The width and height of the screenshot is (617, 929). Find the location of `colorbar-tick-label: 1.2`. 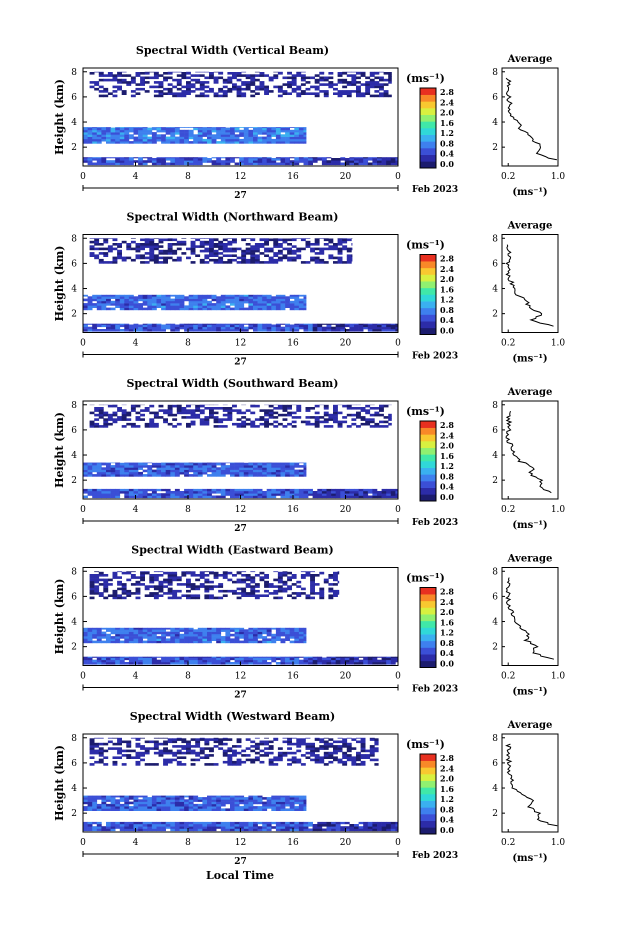

colorbar-tick-label: 1.2 is located at coordinates (447, 133).